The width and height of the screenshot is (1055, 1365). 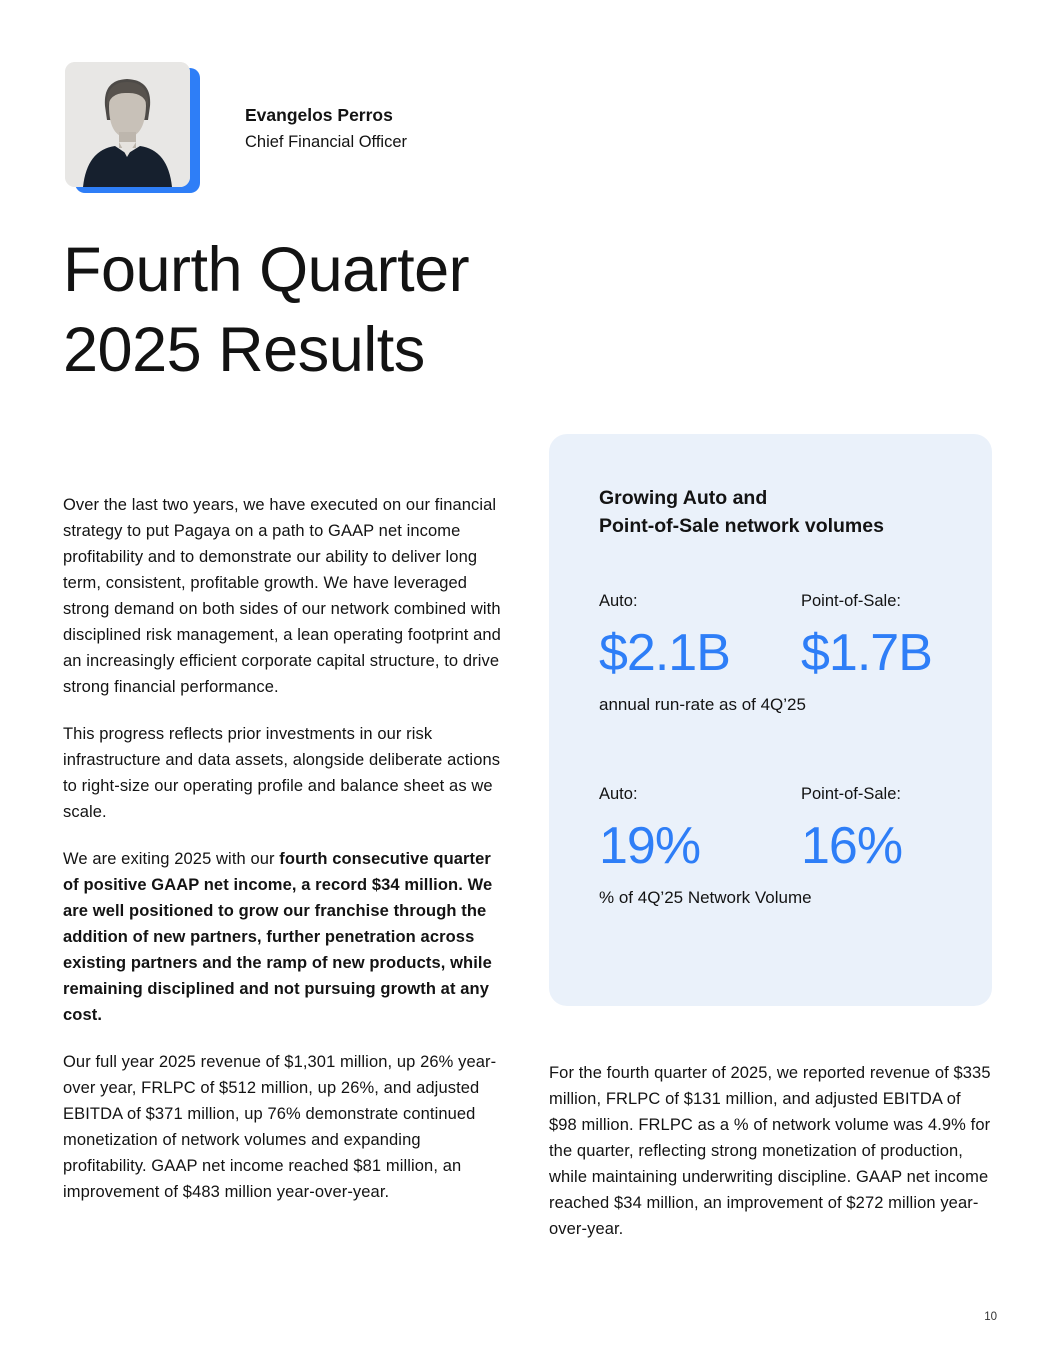 I want to click on paragraph-outlook-lead: We are exiting 2025 with our, so click(x=171, y=859).